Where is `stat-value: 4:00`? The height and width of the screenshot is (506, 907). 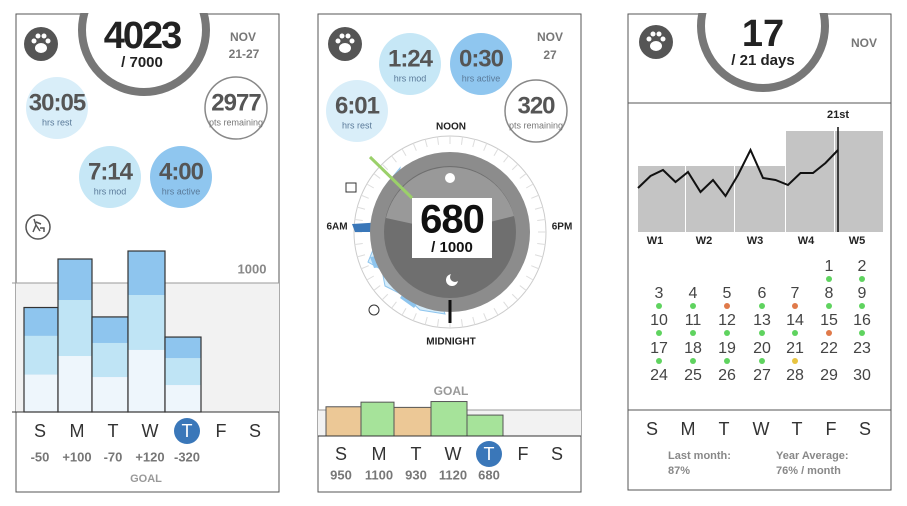 stat-value: 4:00 is located at coordinates (181, 171).